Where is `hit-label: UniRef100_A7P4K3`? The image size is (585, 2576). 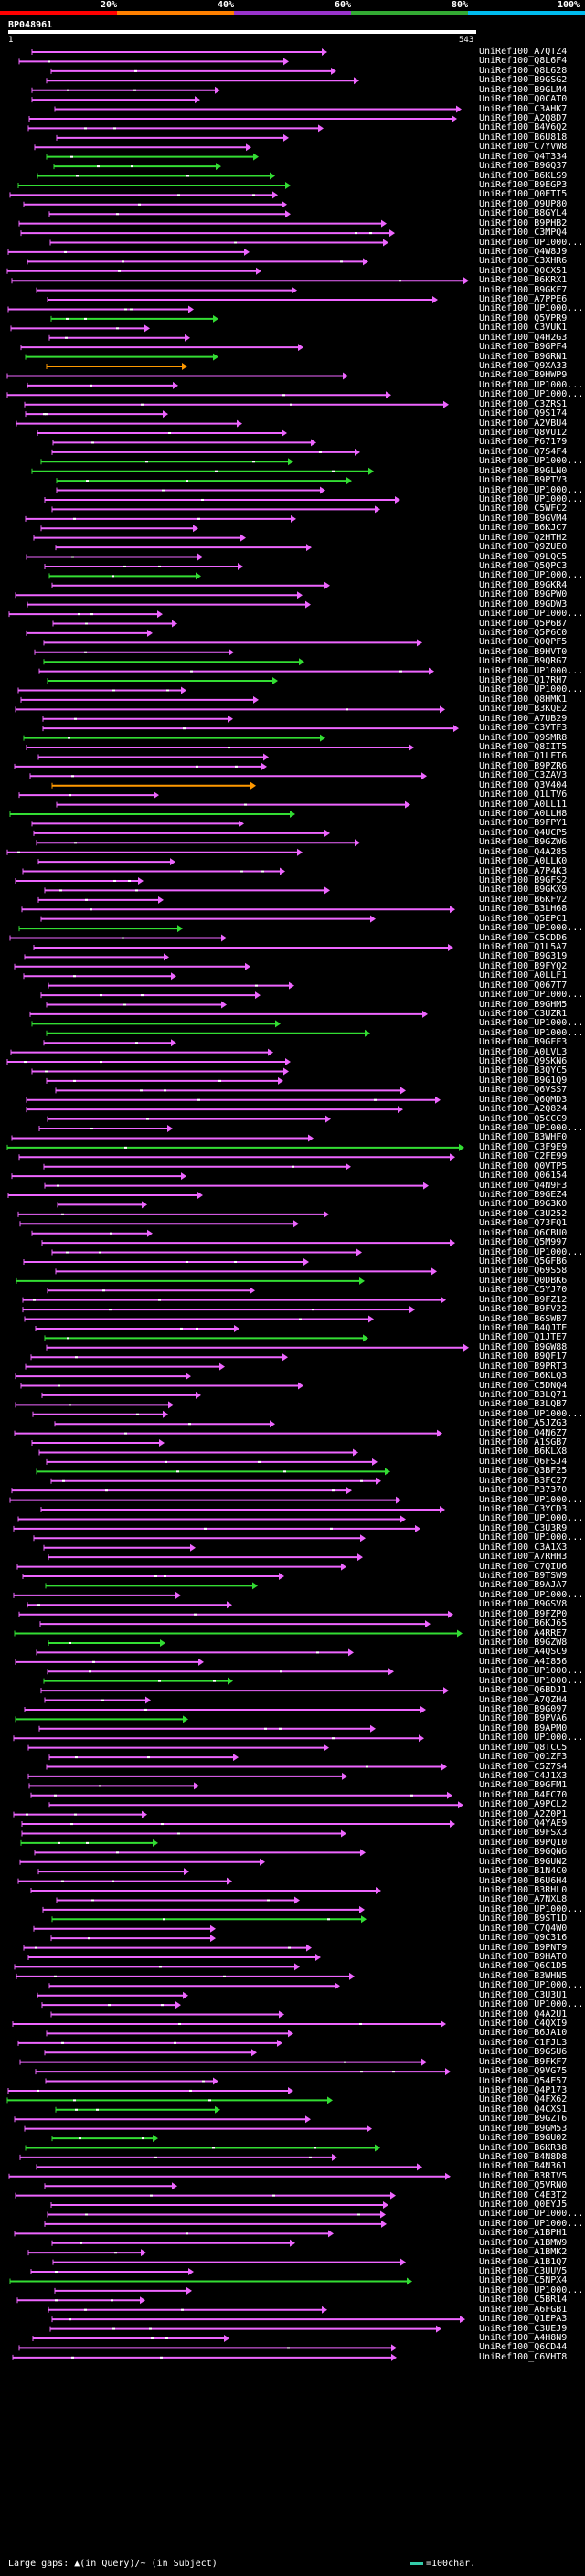 hit-label: UniRef100_A7P4K3 is located at coordinates (523, 870).